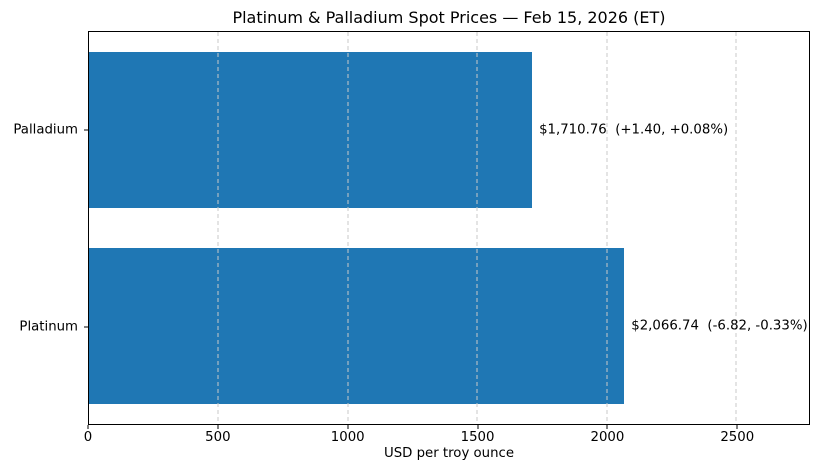 This screenshot has height=470, width=823. Describe the element at coordinates (45, 129) in the screenshot. I see `y-tick-label: Palladium` at that location.